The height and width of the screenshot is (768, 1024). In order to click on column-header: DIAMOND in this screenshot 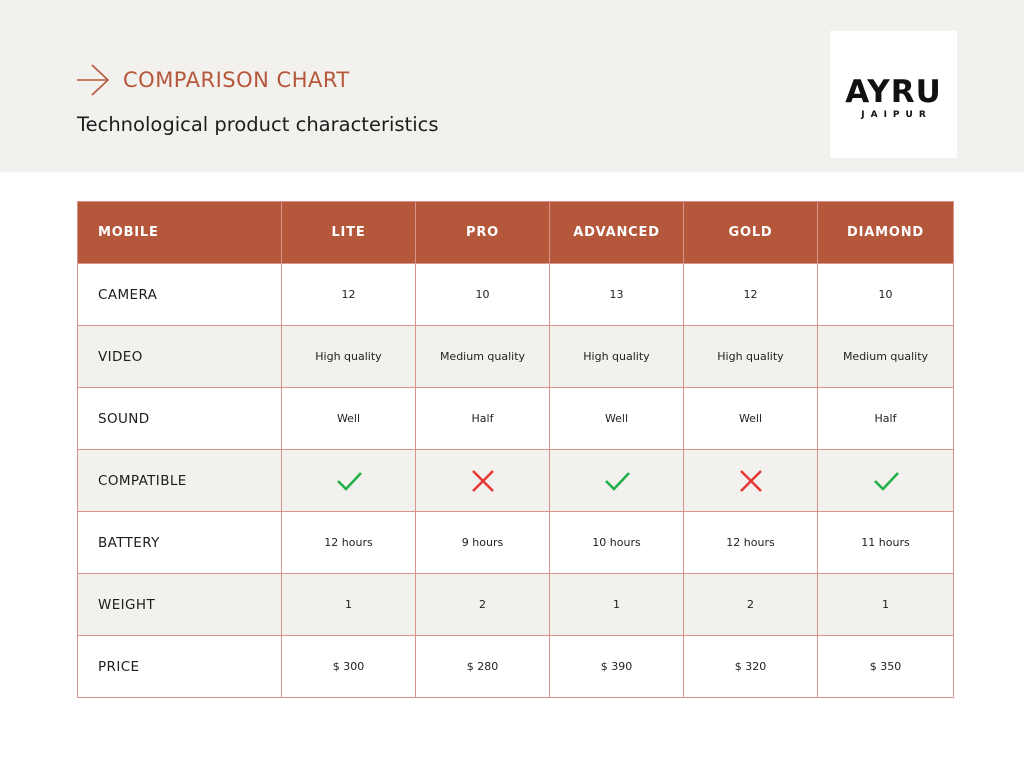, I will do `click(885, 232)`.